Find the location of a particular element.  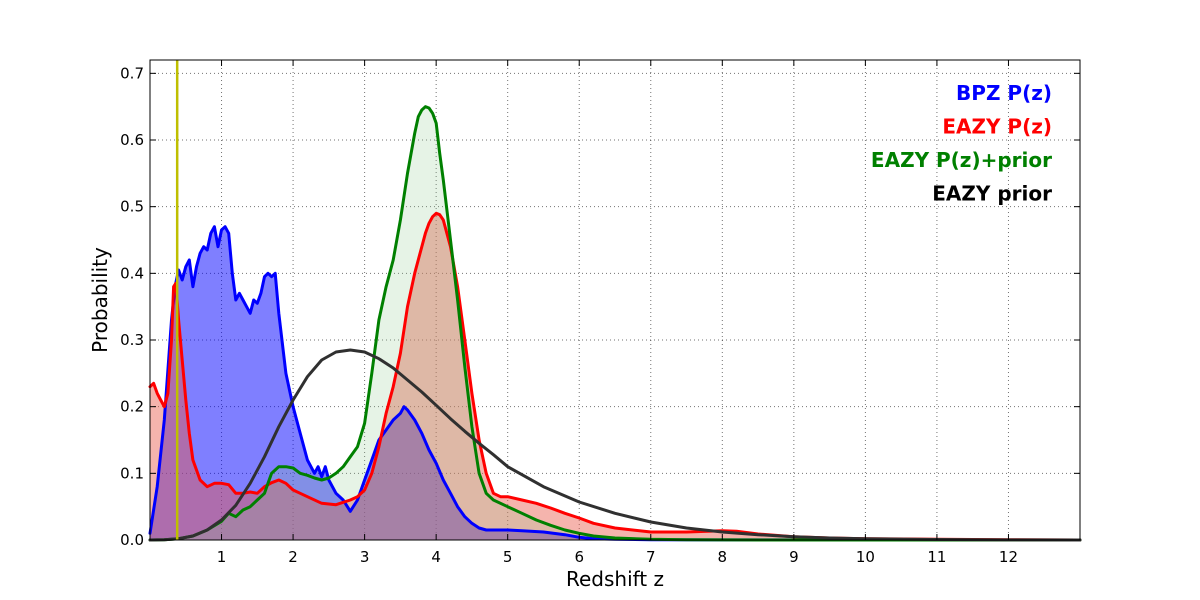

x-tick-label: 11 is located at coordinates (936, 557).